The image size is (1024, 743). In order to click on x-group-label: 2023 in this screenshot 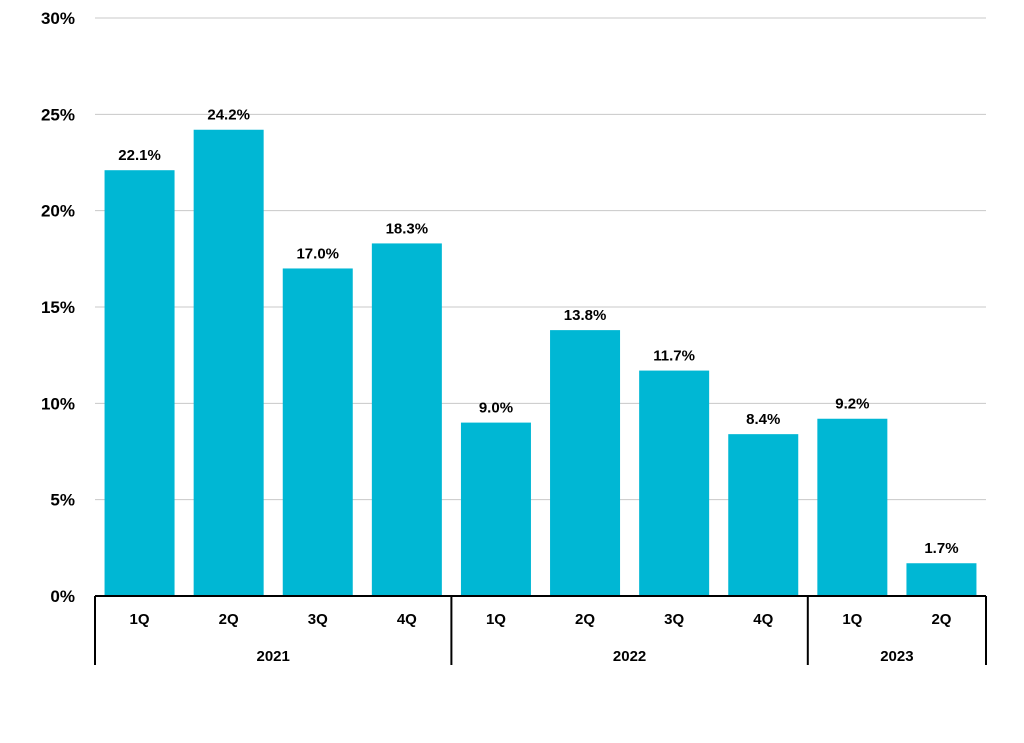, I will do `click(896, 656)`.